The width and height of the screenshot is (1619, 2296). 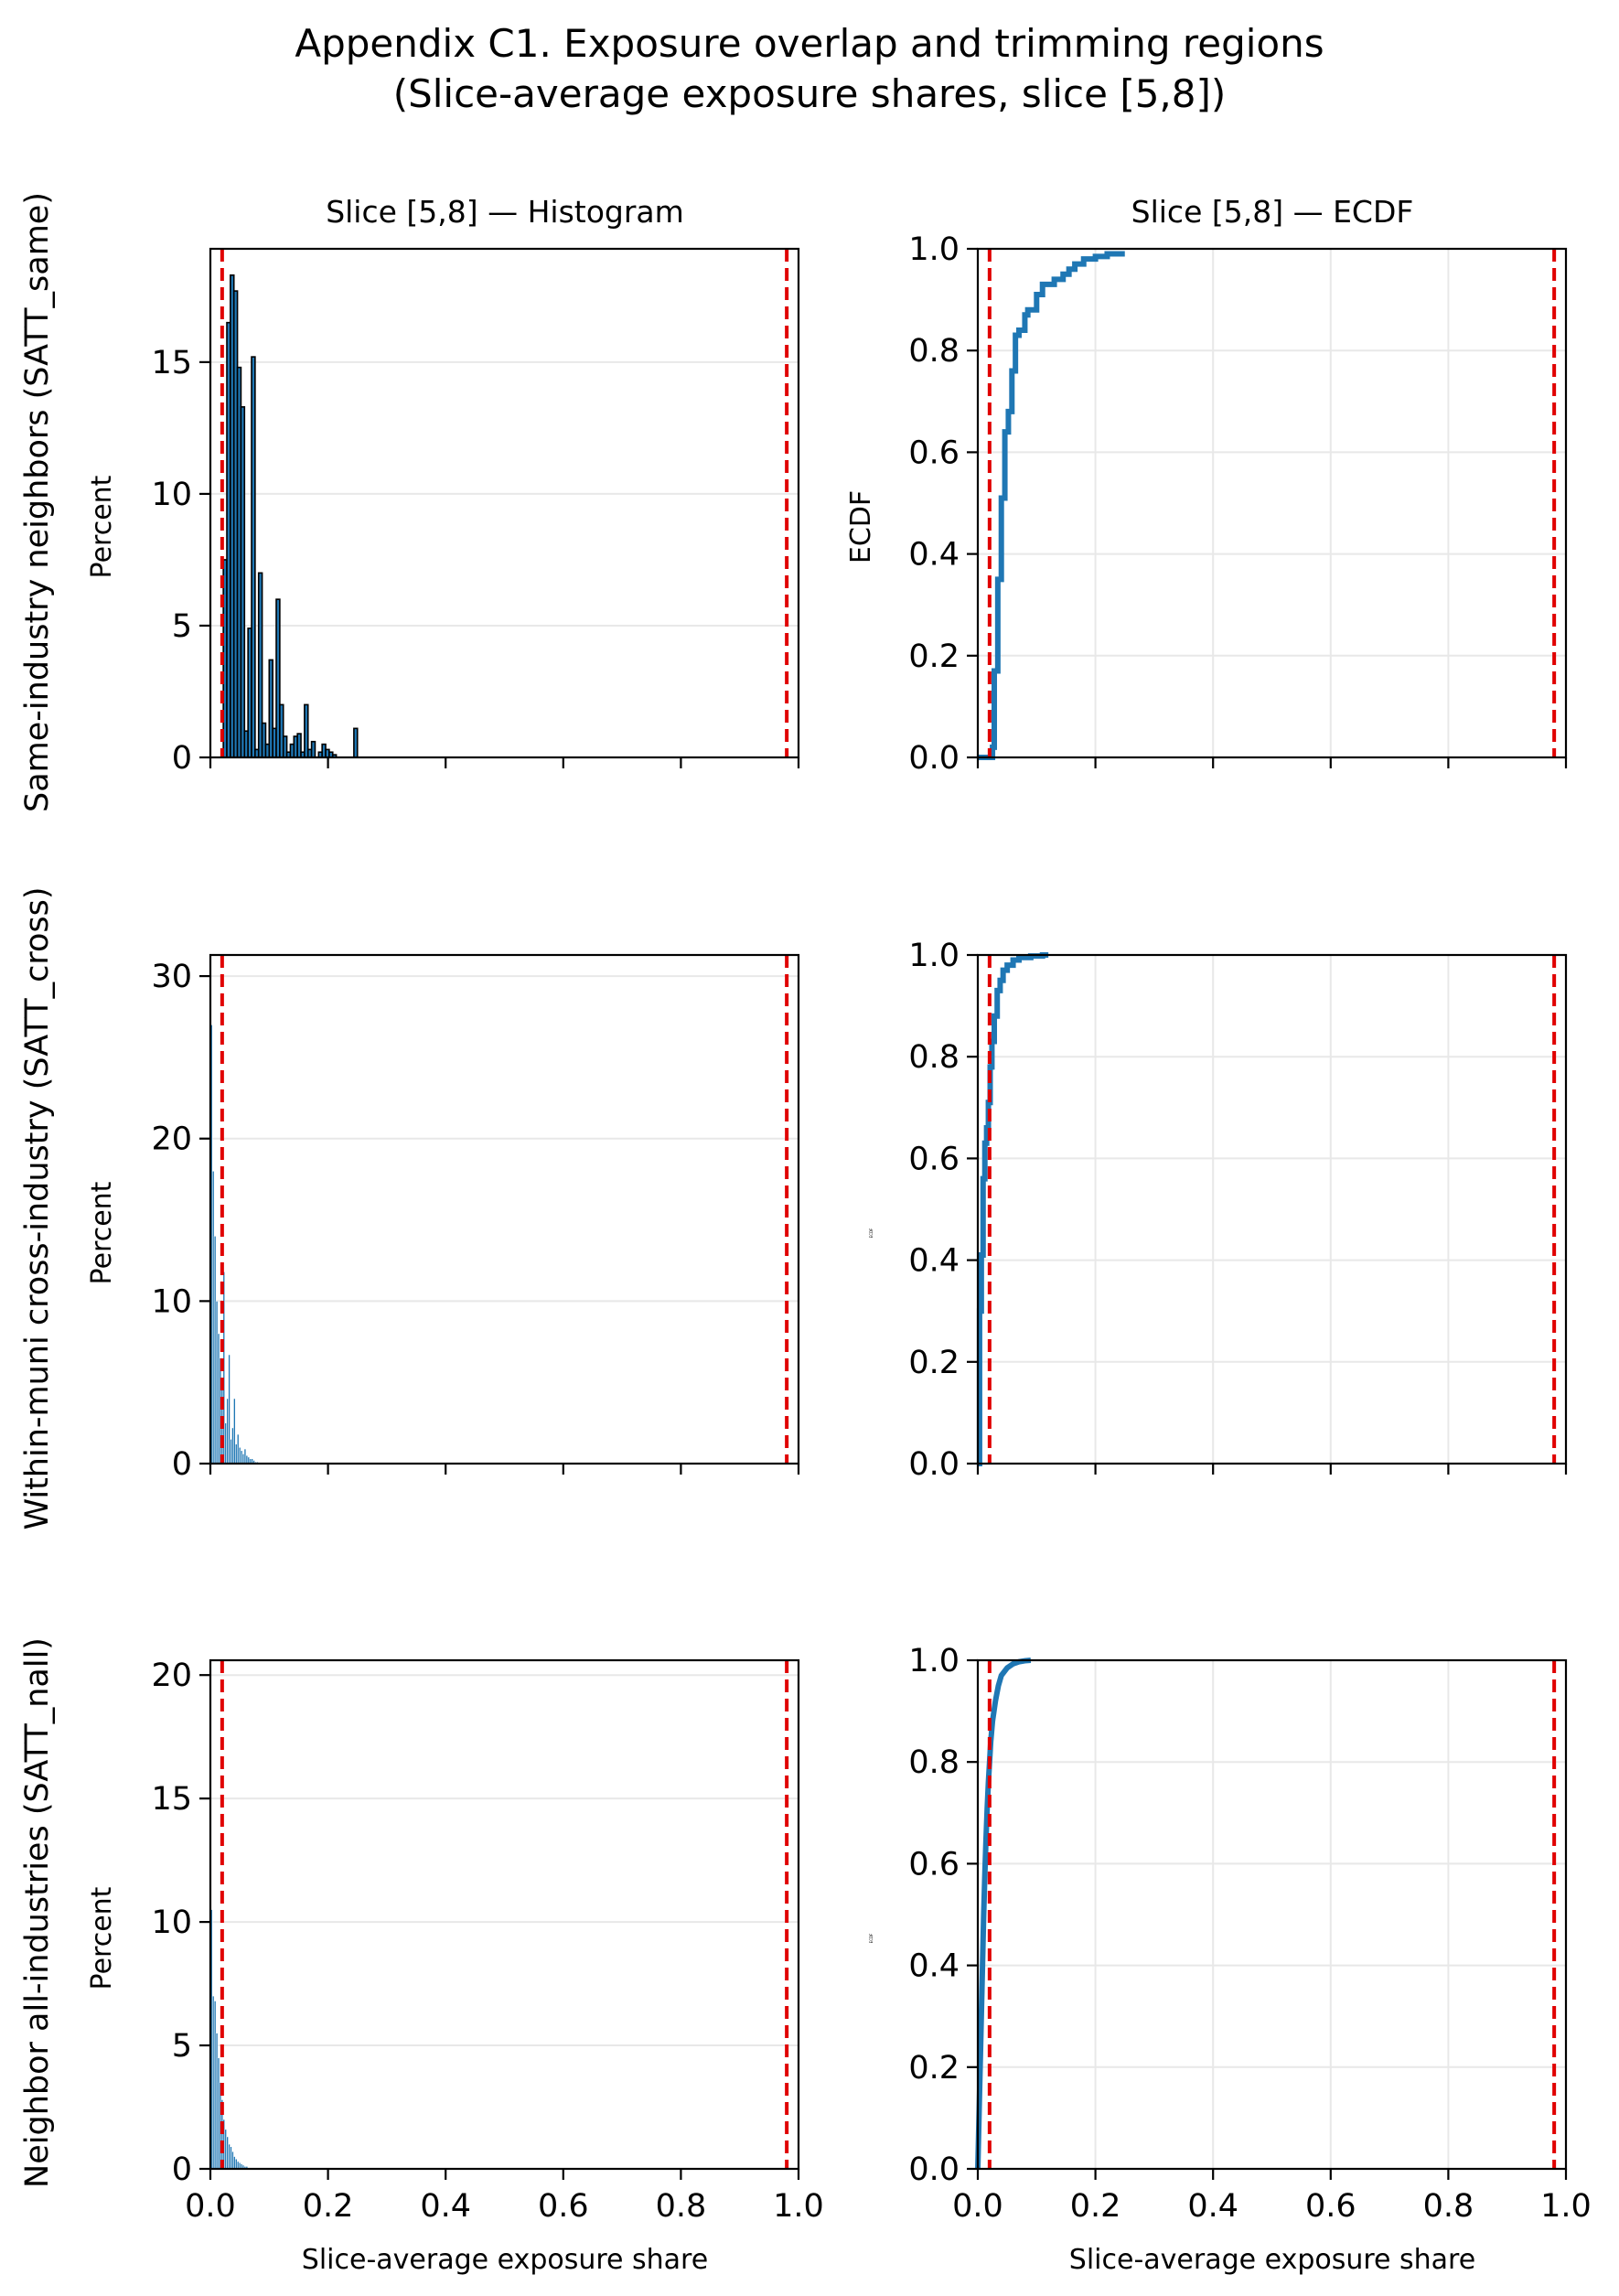 What do you see at coordinates (505, 212) in the screenshot?
I see `column-title-histogram: Slice [5,8] — Histogram` at bounding box center [505, 212].